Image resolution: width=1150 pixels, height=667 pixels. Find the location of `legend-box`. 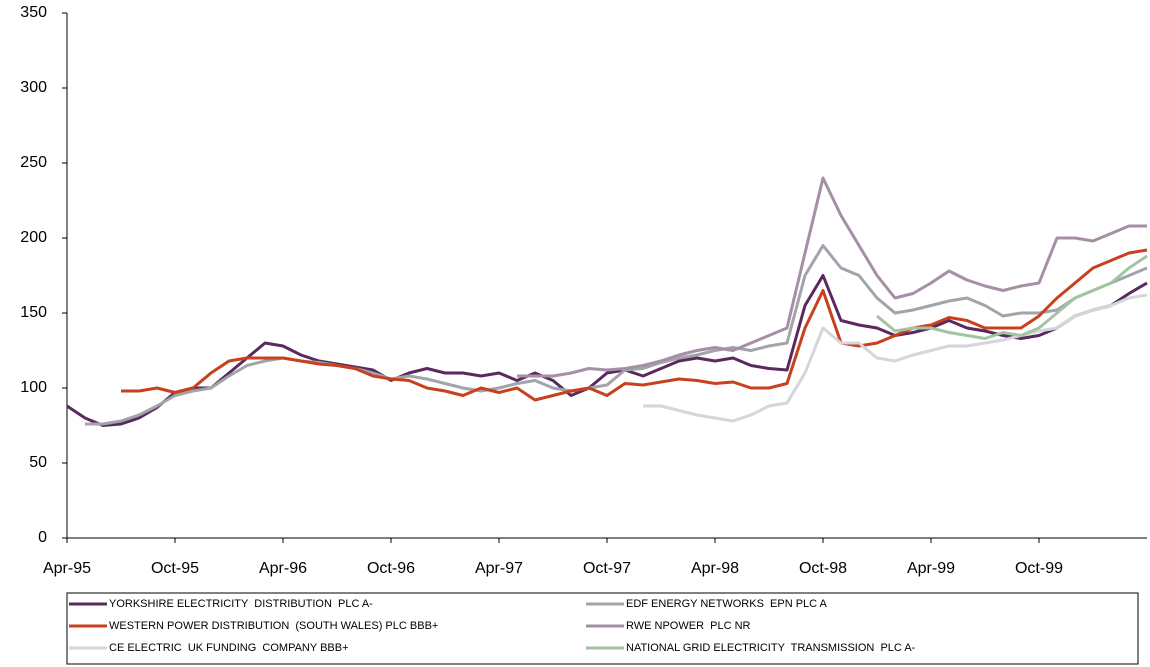

legend-box is located at coordinates (602, 628).